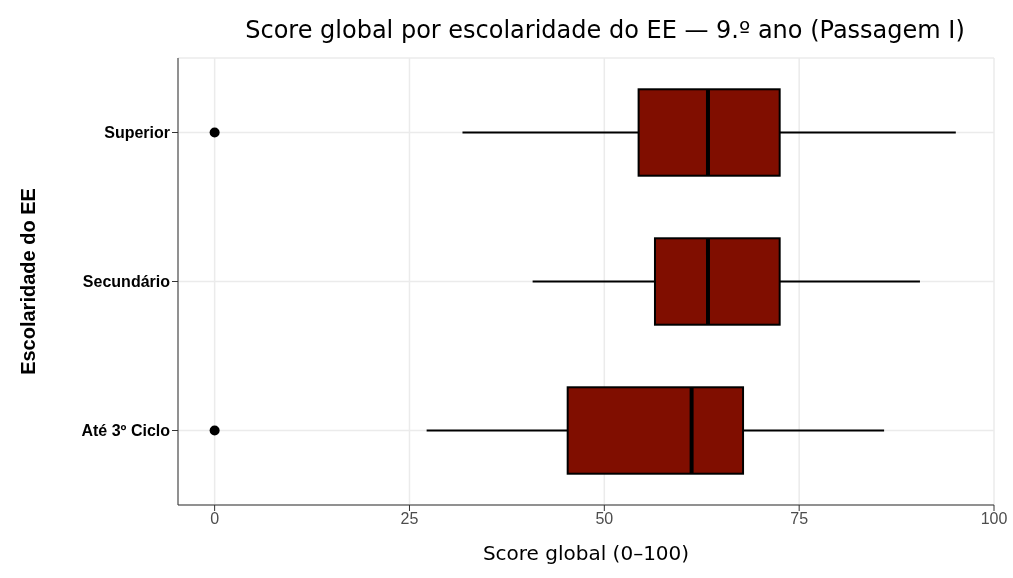  I want to click on y-tick-label: Superior, so click(137, 133).